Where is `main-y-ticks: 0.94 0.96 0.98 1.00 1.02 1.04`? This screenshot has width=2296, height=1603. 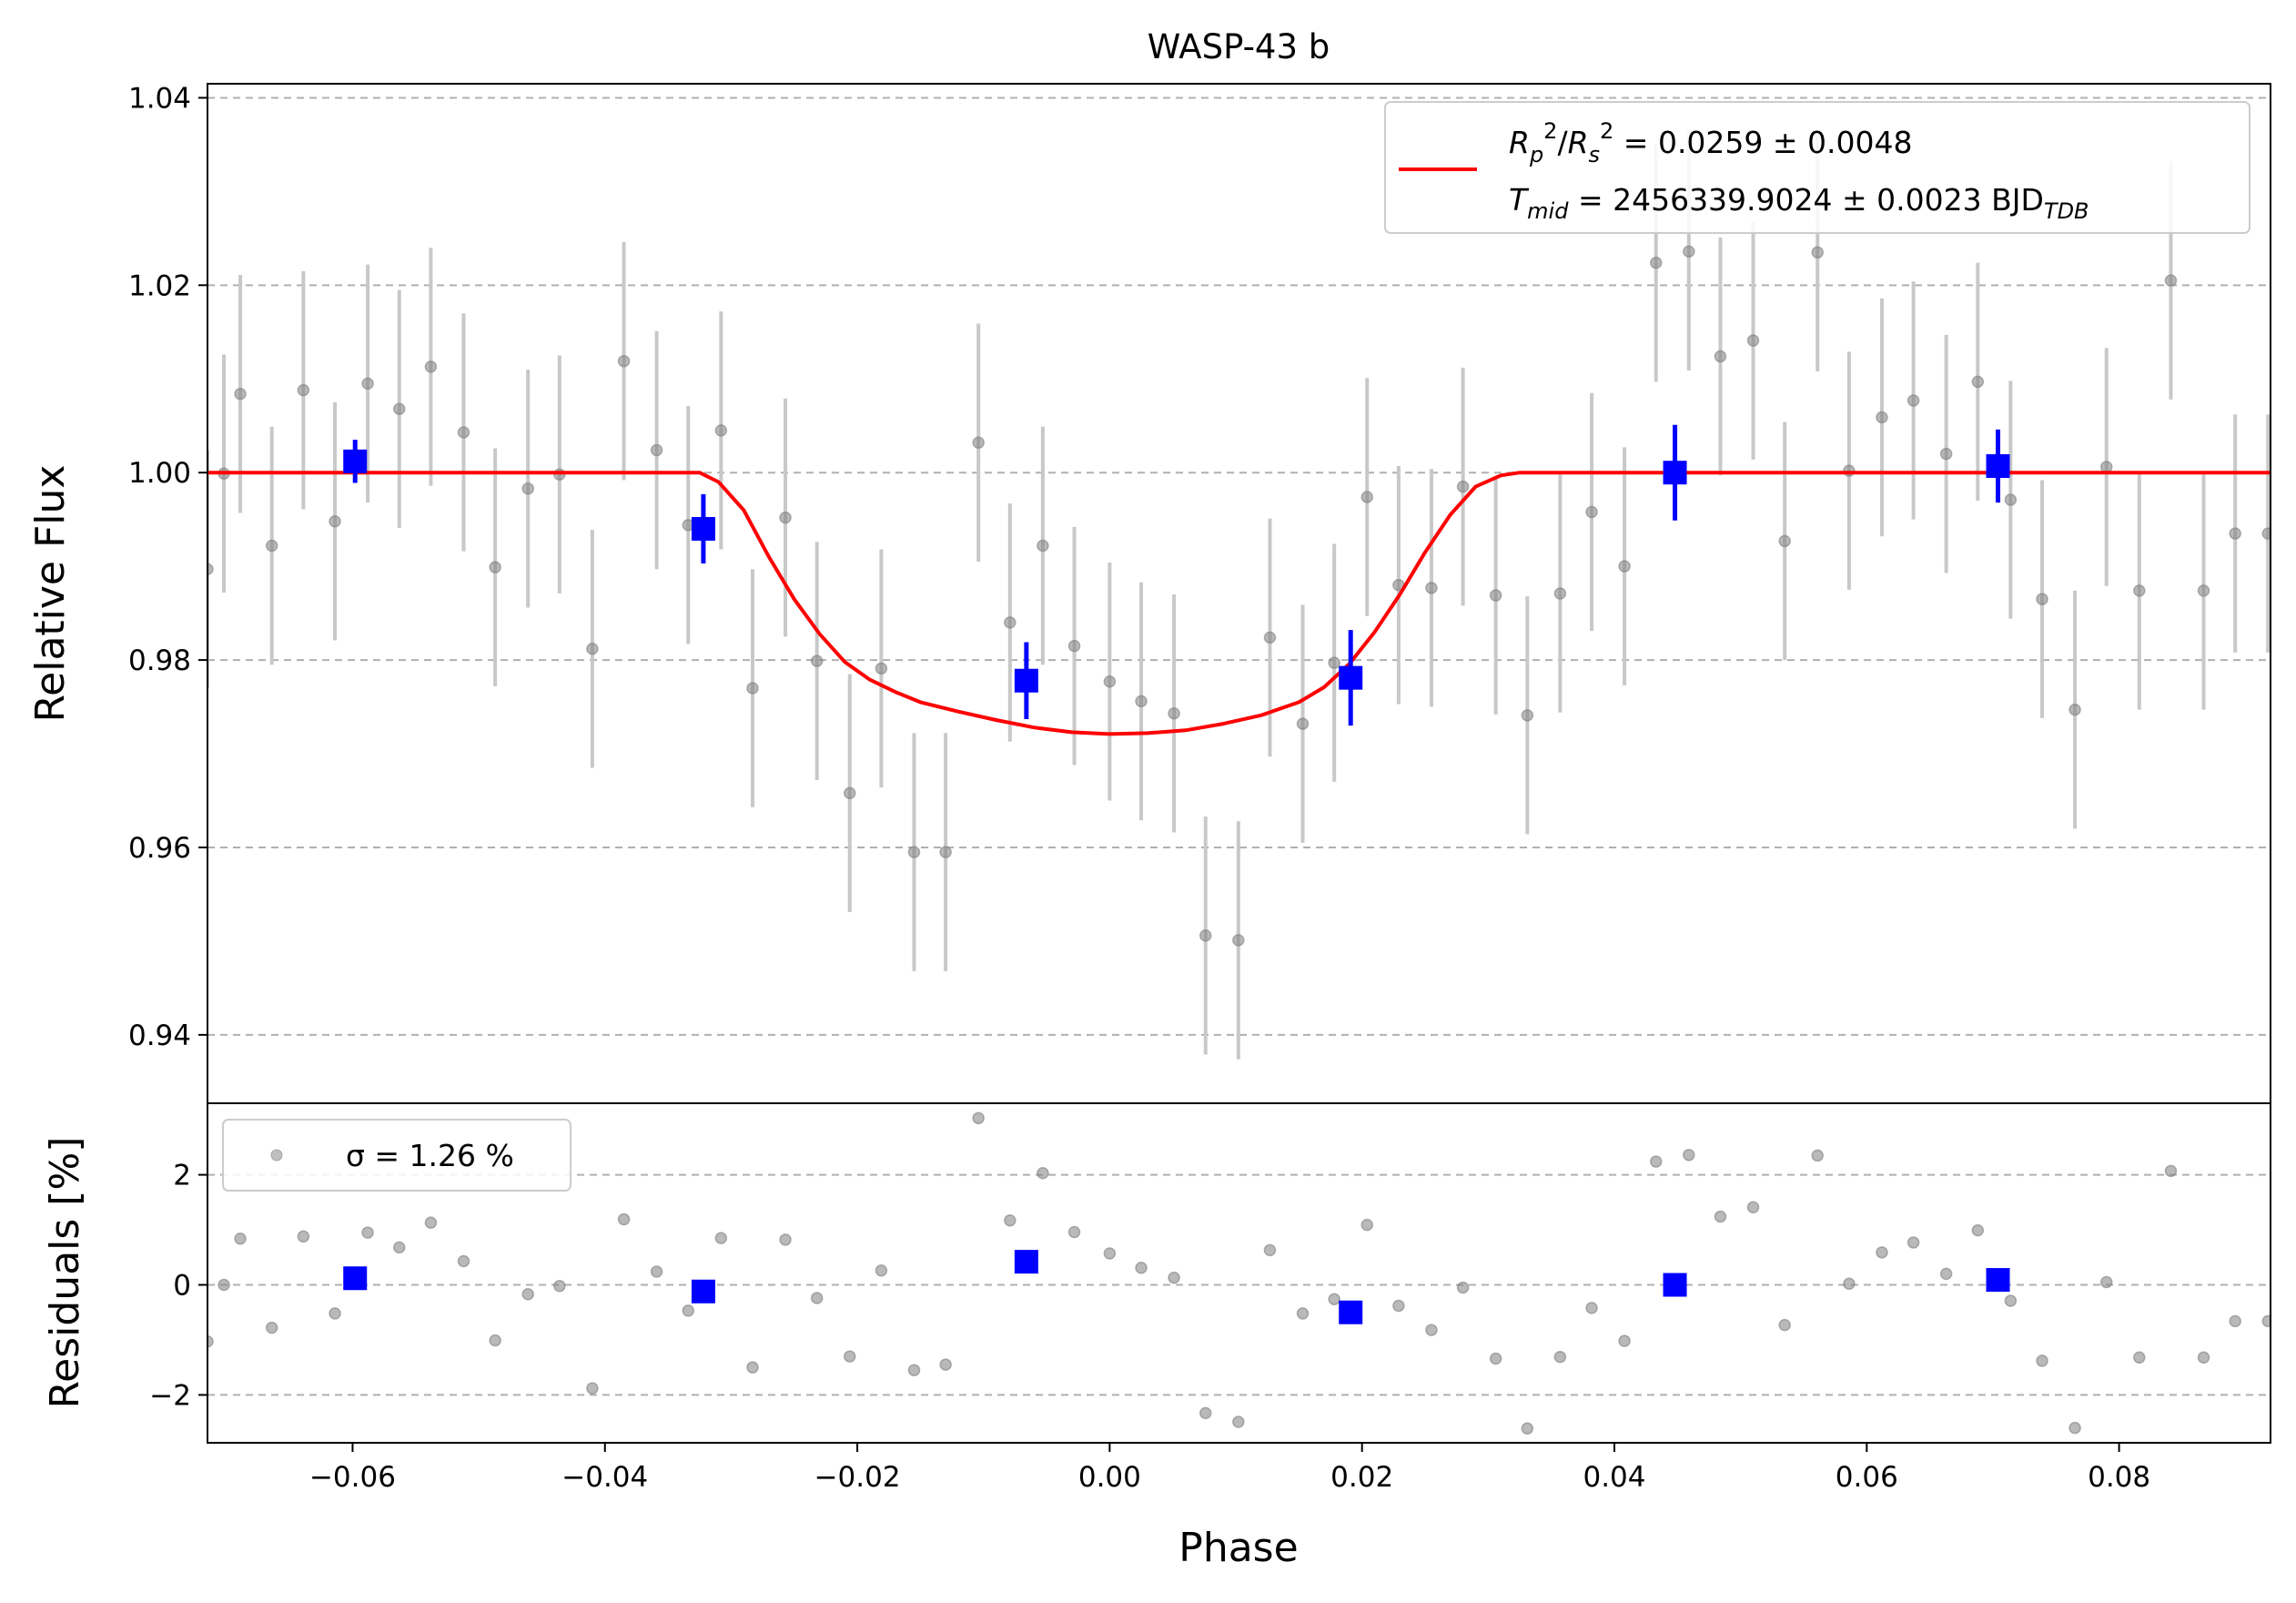
main-y-ticks: 0.94 0.96 0.98 1.00 1.02 1.04 is located at coordinates (167, 567).